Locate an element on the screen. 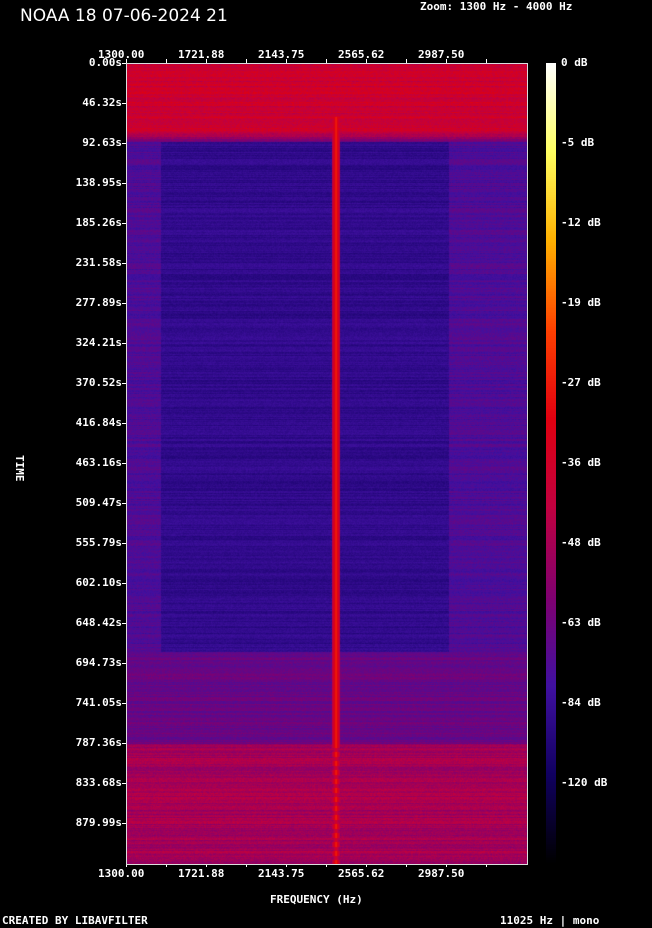 The image size is (652, 928). chart-title: NOAA 18 07-06-2024 21 is located at coordinates (124, 16).